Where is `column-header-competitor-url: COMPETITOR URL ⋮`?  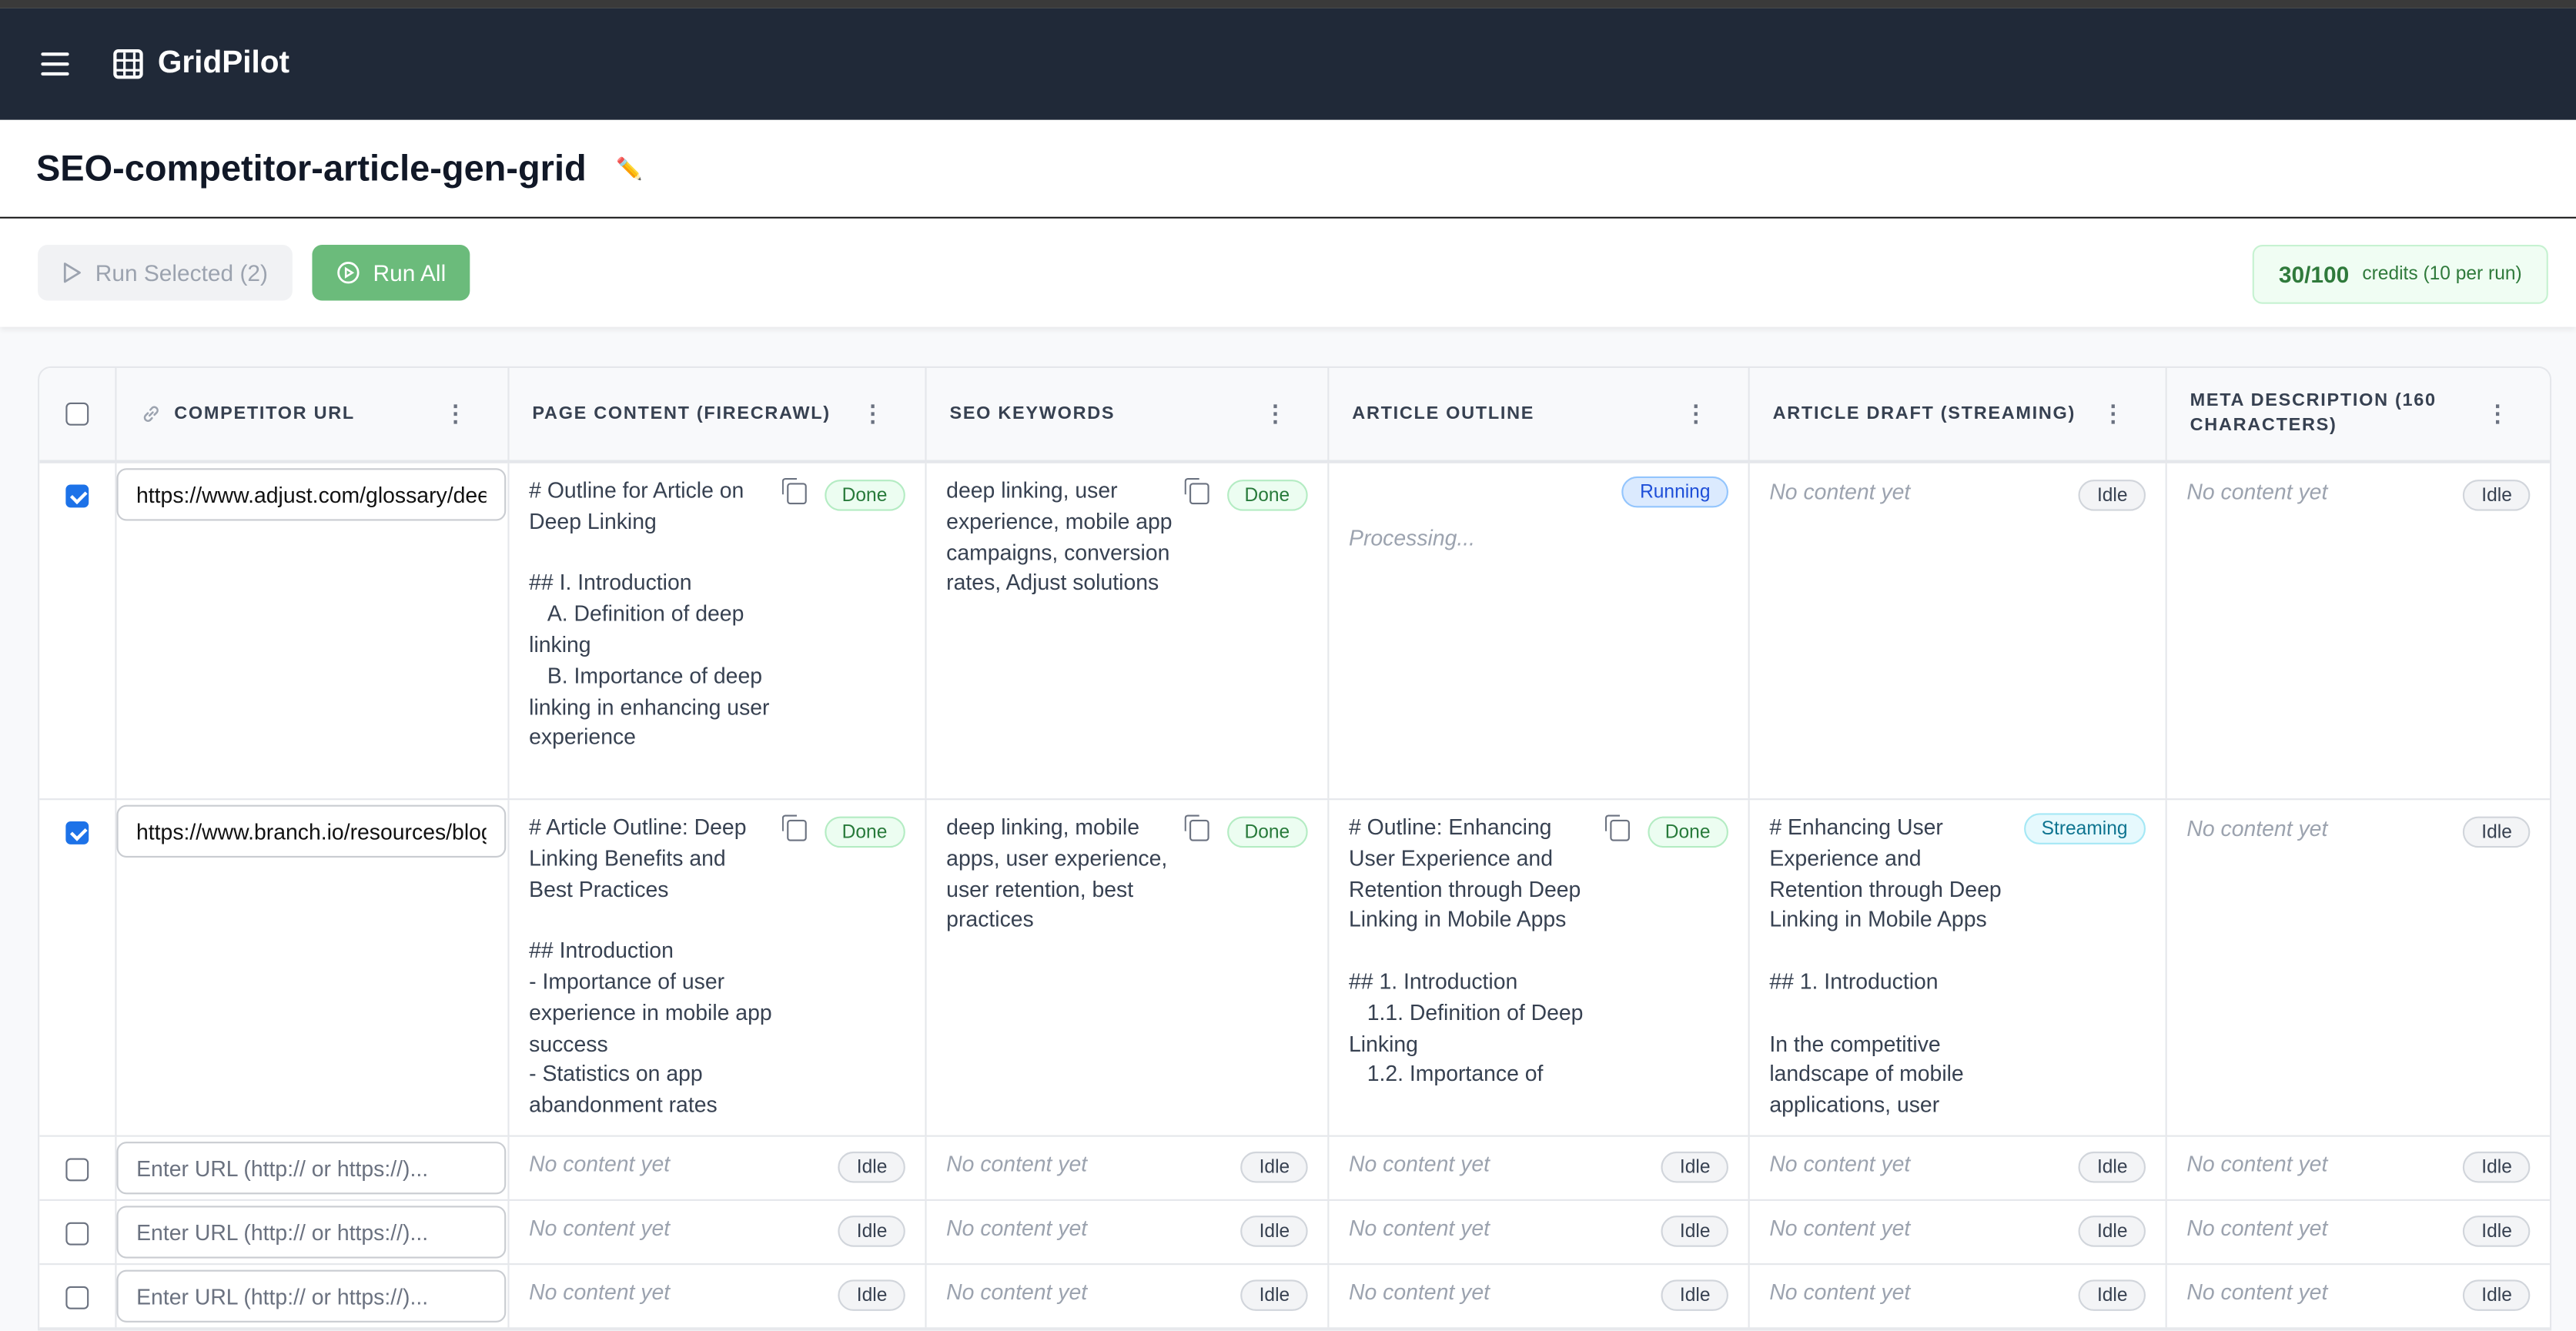
column-header-competitor-url: COMPETITOR URL ⋮ is located at coordinates (313, 414).